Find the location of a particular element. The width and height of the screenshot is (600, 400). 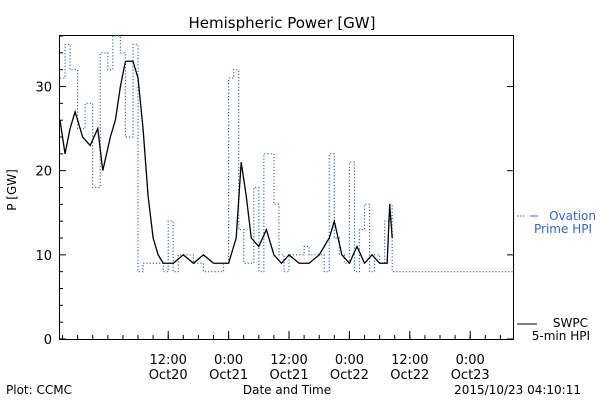

chart-title: Hemispheric Power [GW] is located at coordinates (282, 23).